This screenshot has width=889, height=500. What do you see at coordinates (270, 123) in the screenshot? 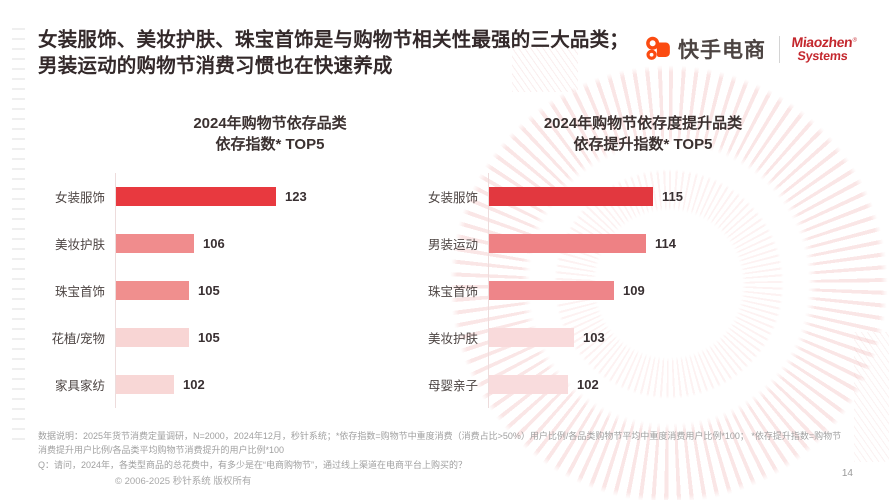
I see `chart-title: 2024年购物节依存品类` at bounding box center [270, 123].